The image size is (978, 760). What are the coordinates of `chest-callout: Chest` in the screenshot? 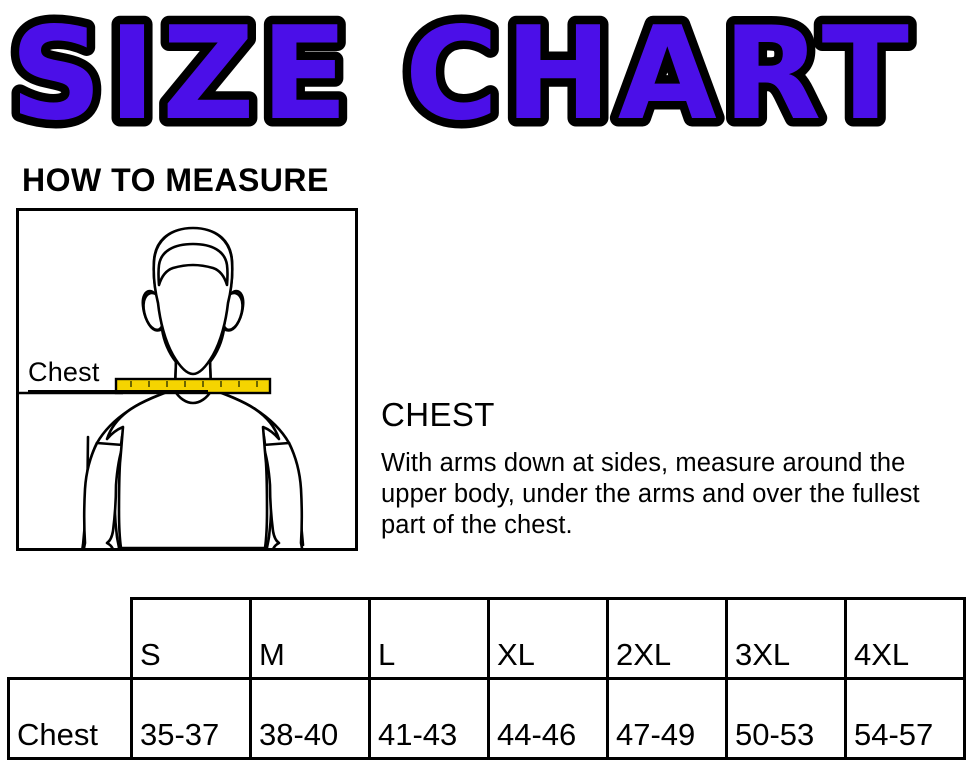 It's located at (118, 372).